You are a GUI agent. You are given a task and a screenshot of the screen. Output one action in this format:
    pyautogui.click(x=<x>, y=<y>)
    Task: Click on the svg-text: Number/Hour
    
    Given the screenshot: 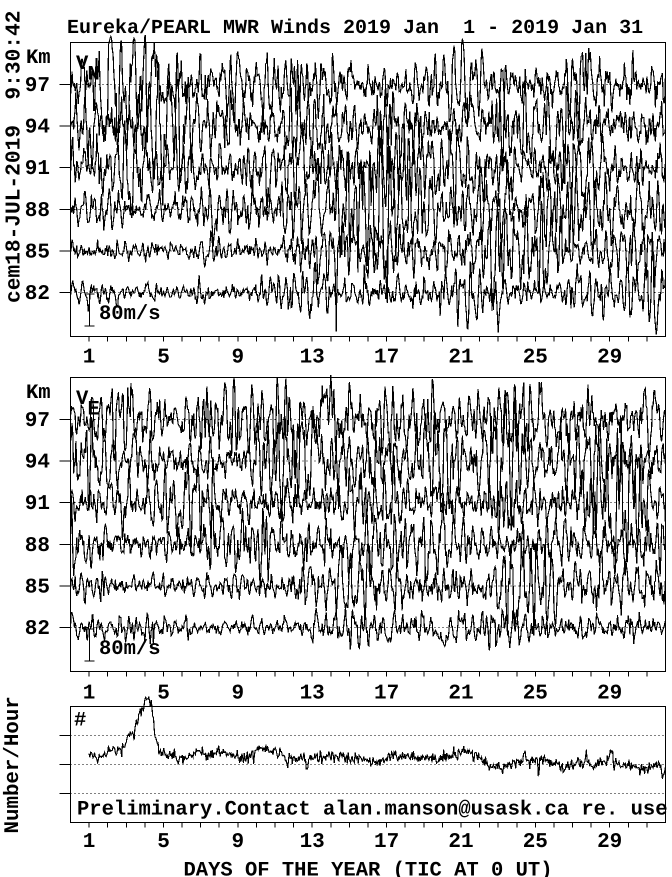 What is the action you would take?
    pyautogui.click(x=13, y=764)
    